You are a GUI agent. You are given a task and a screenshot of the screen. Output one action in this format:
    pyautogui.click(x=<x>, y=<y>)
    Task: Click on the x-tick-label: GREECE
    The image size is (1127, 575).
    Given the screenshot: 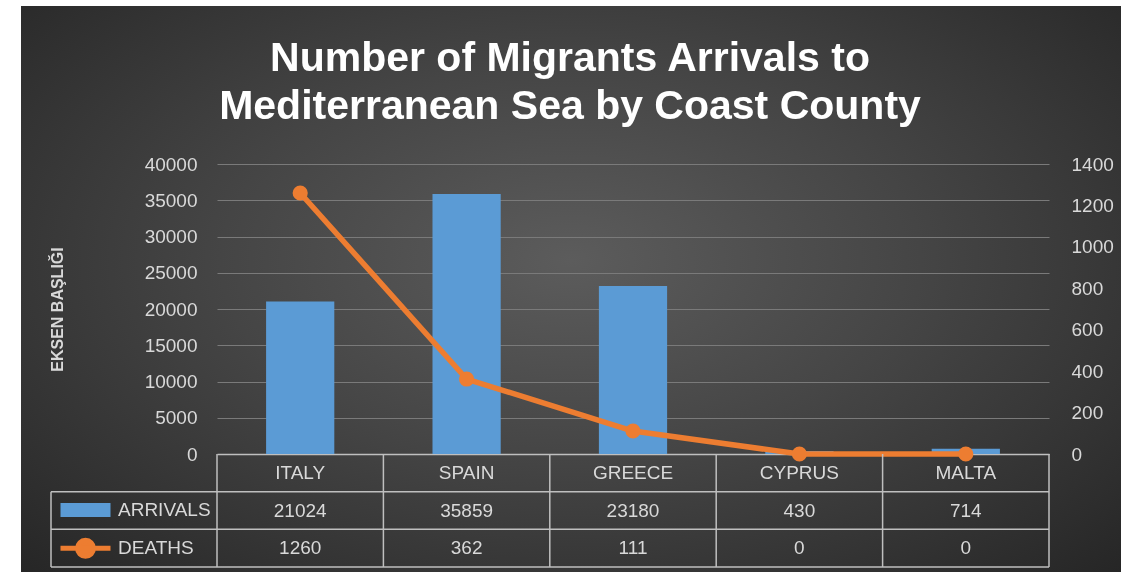 What is the action you would take?
    pyautogui.click(x=633, y=473)
    